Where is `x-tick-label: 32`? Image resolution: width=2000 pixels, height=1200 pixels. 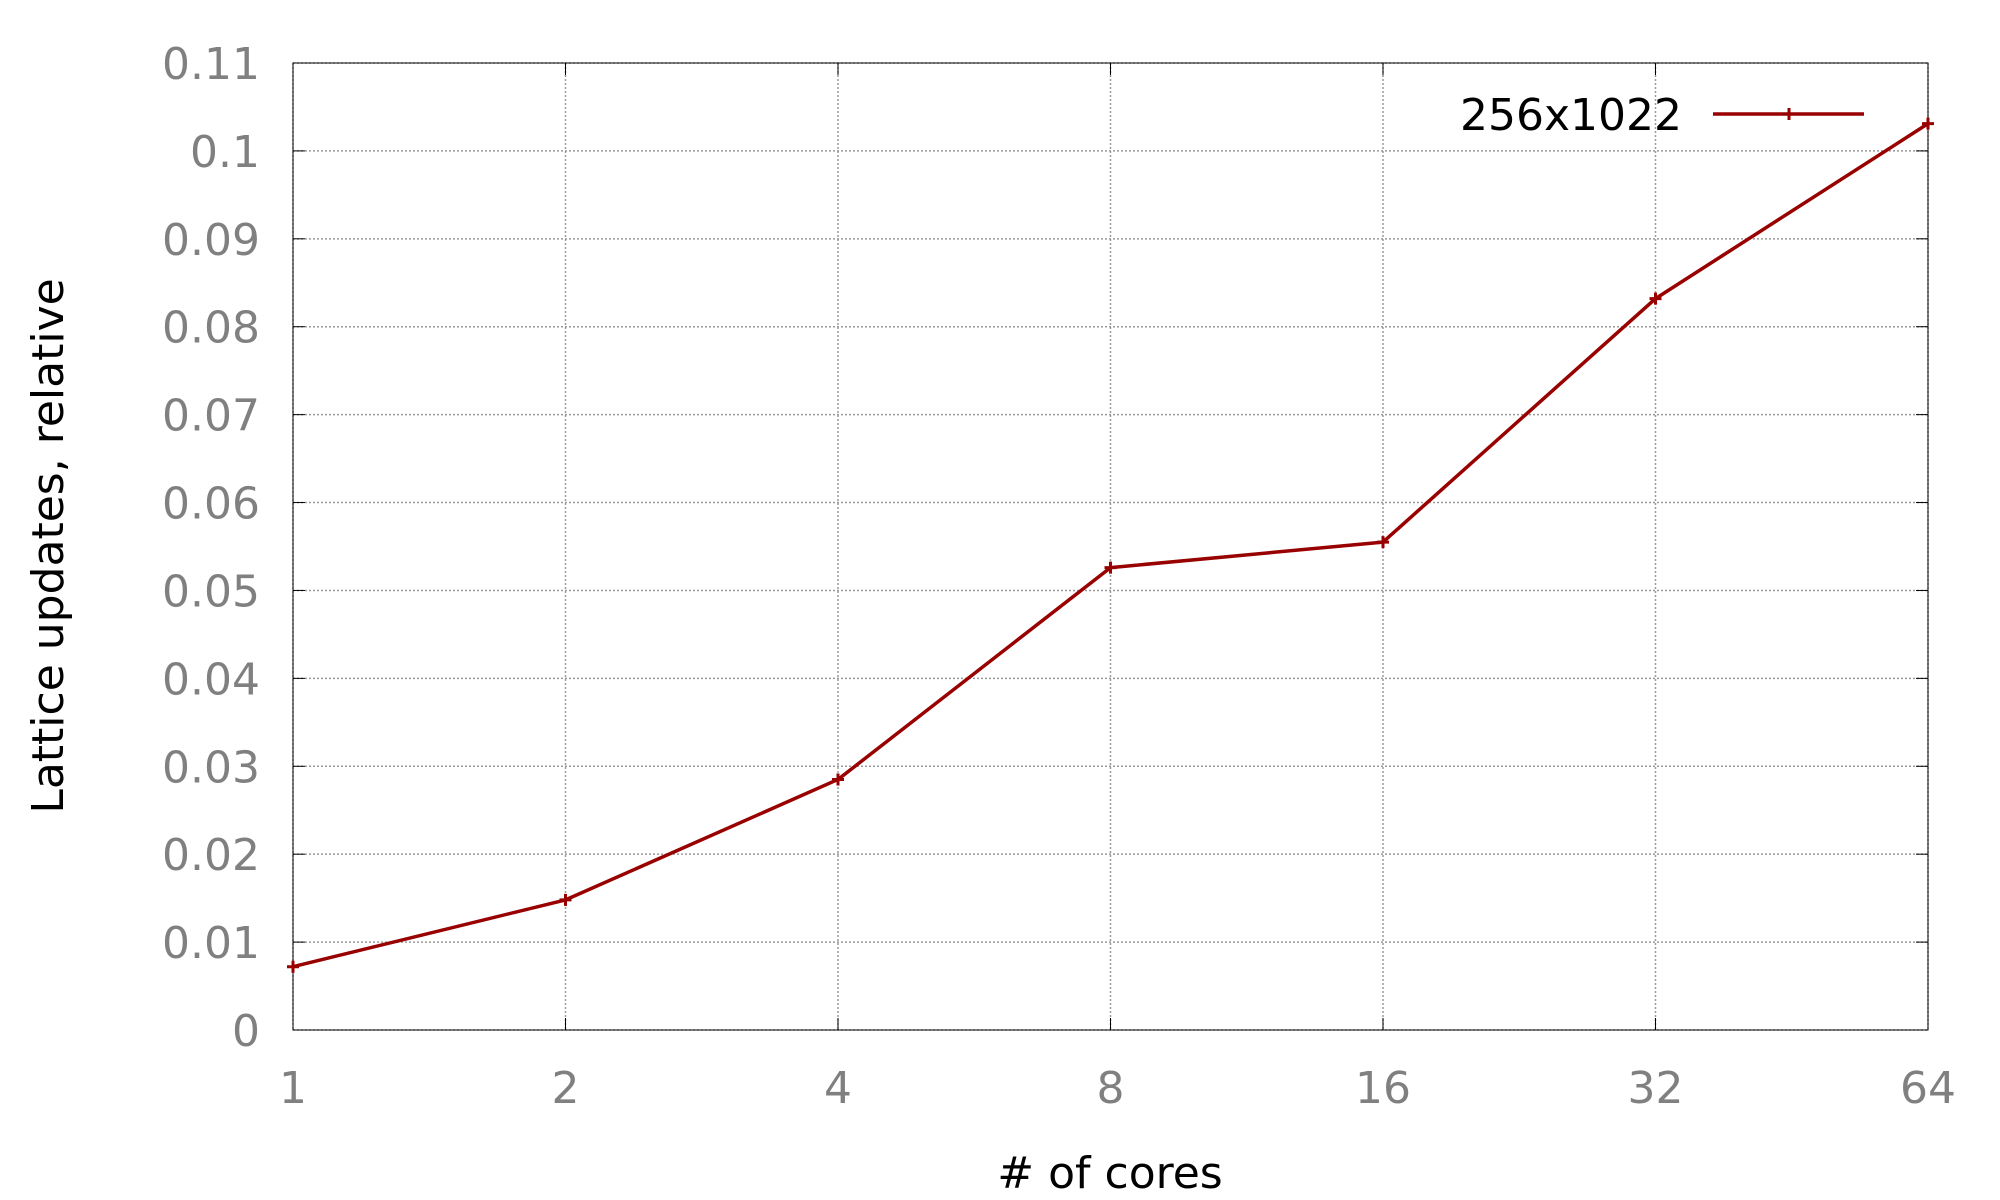
x-tick-label: 32 is located at coordinates (1656, 1088).